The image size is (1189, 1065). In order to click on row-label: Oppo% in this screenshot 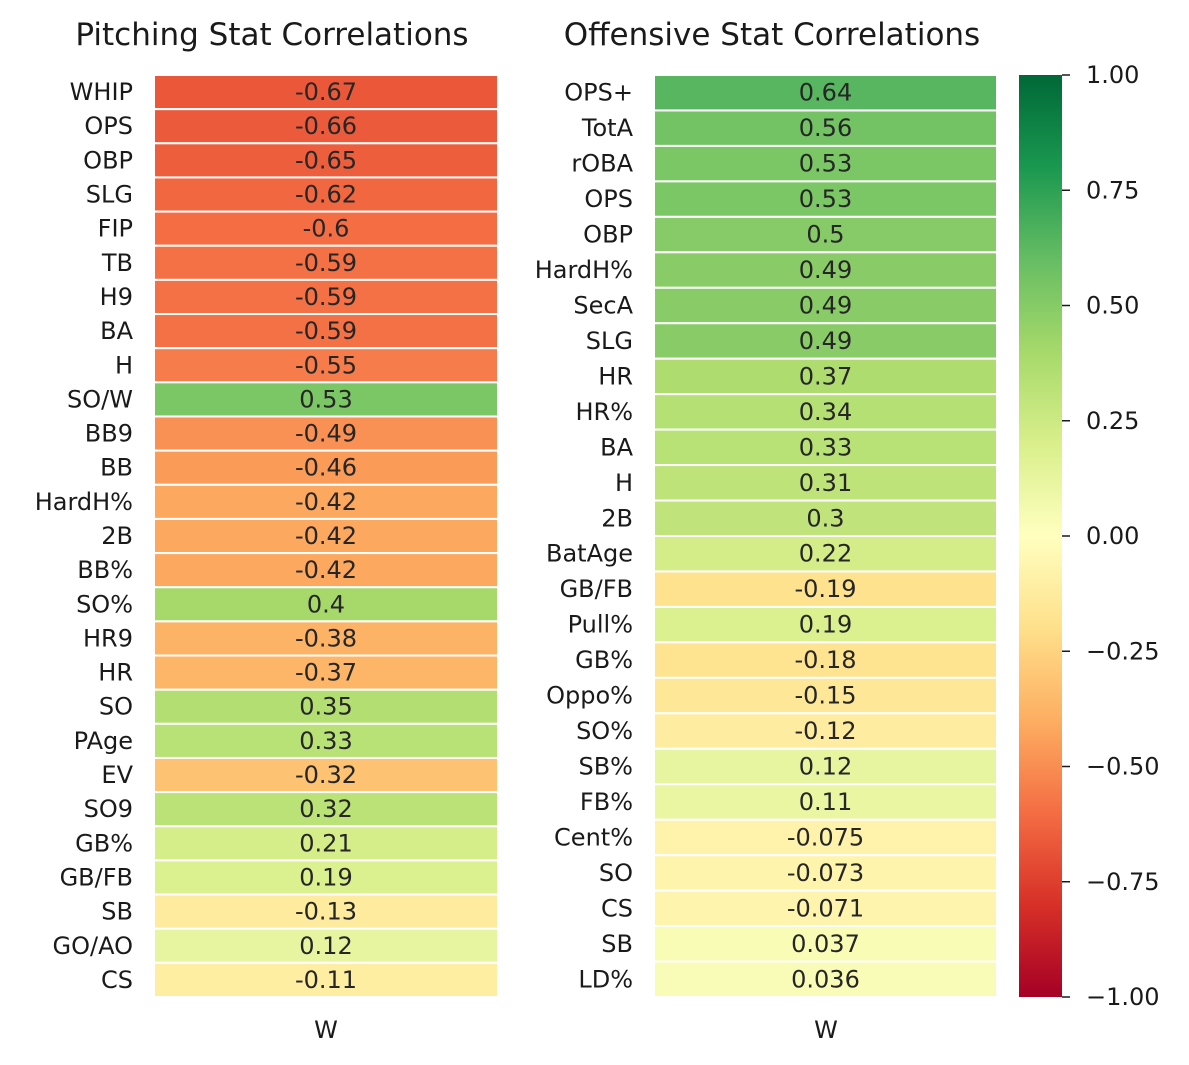, I will do `click(589, 696)`.